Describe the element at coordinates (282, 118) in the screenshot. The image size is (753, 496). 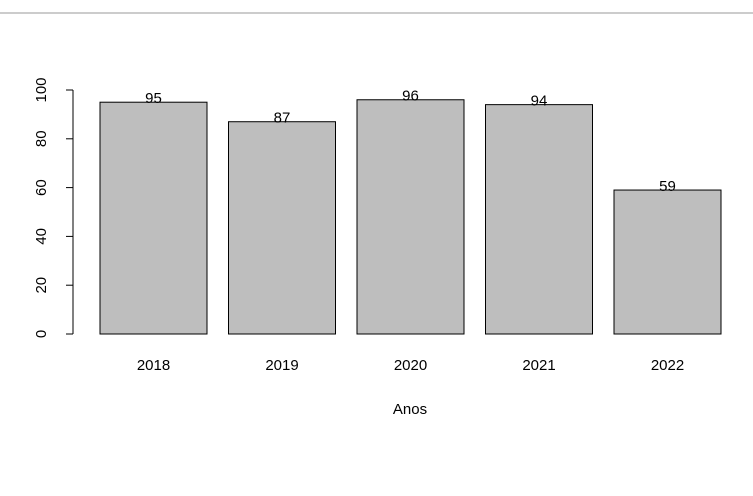
I see `value-label: 87` at that location.